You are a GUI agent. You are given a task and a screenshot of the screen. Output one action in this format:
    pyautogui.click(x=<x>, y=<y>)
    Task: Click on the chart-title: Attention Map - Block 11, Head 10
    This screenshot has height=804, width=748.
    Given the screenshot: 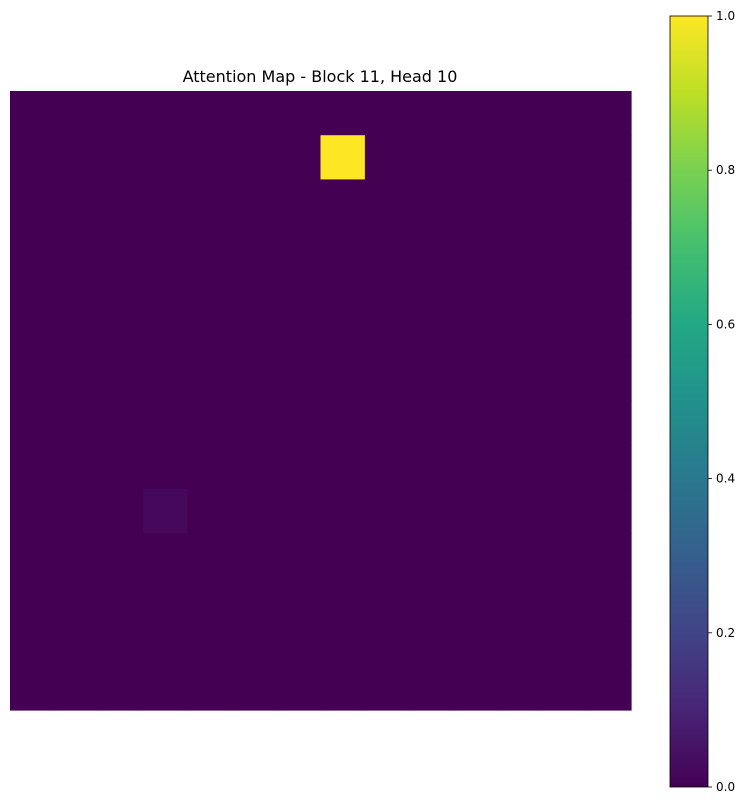 What is the action you would take?
    pyautogui.click(x=320, y=76)
    